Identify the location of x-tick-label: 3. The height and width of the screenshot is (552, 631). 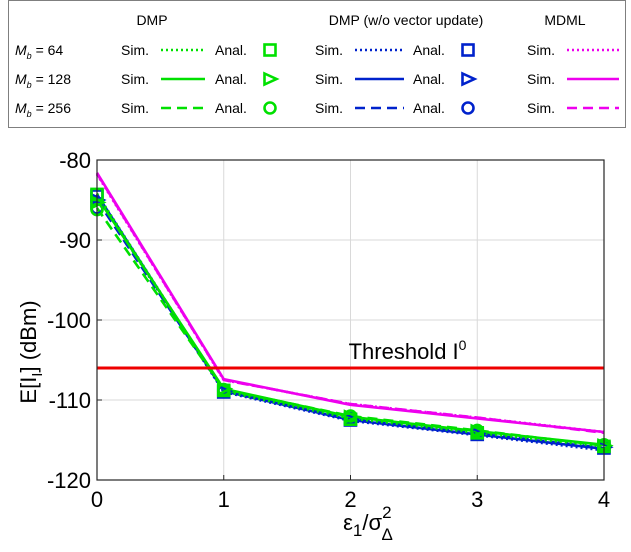
(477, 499).